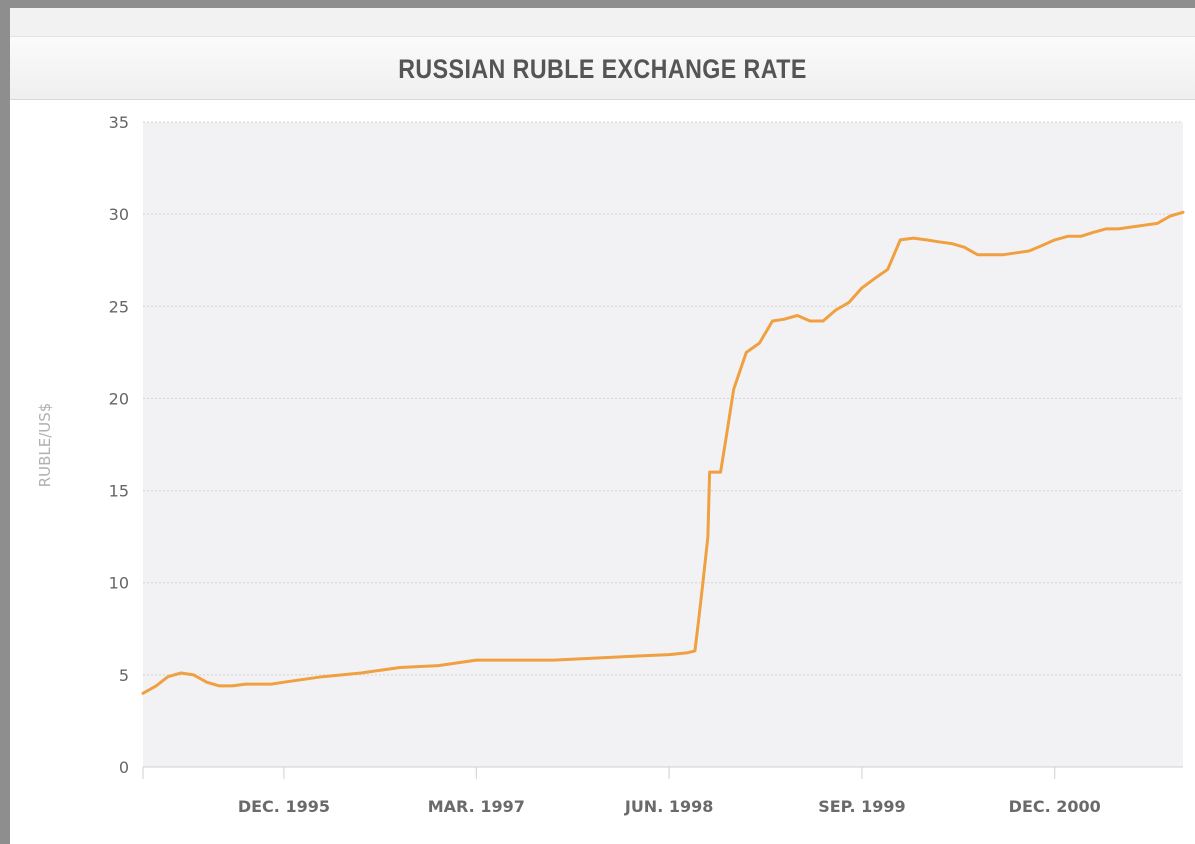  I want to click on y-tick-label: 15, so click(119, 491).